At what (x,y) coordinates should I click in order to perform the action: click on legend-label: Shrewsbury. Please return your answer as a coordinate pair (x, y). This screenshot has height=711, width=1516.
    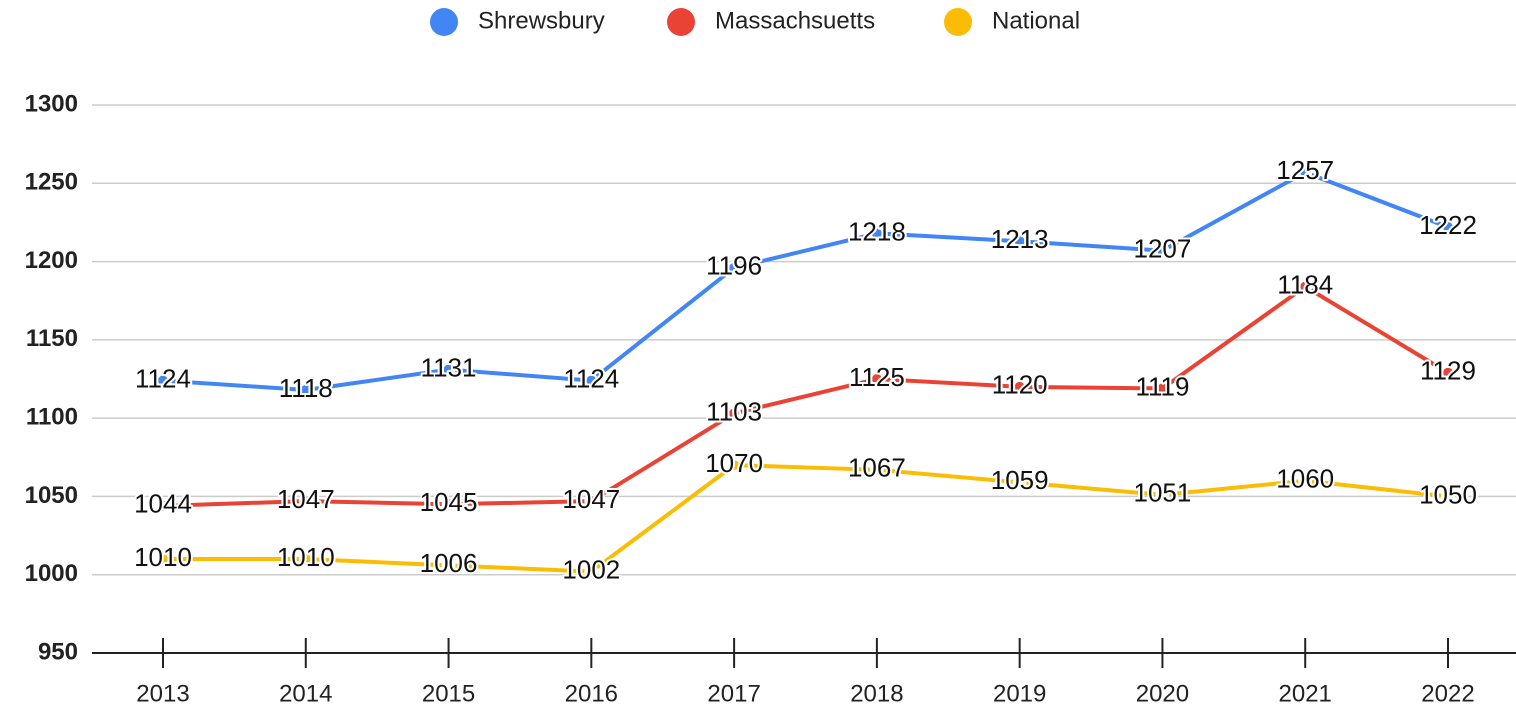
    Looking at the image, I should click on (541, 20).